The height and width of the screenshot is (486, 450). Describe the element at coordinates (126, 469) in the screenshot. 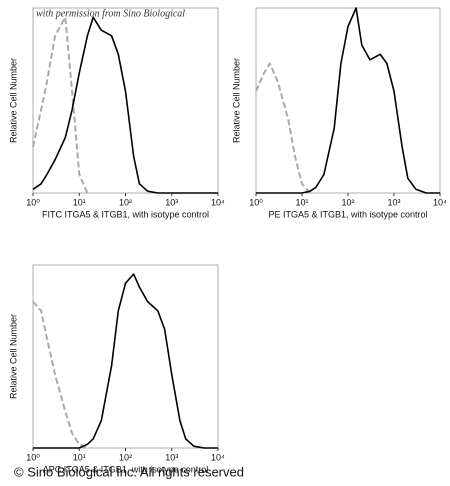

I see `x-axis-label: APC ITGA5 & ITGB1, with isotype control` at that location.